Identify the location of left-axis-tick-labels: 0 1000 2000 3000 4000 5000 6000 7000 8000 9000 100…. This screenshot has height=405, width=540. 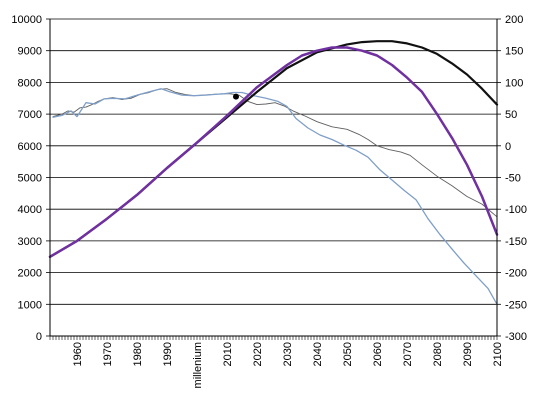
(26, 178).